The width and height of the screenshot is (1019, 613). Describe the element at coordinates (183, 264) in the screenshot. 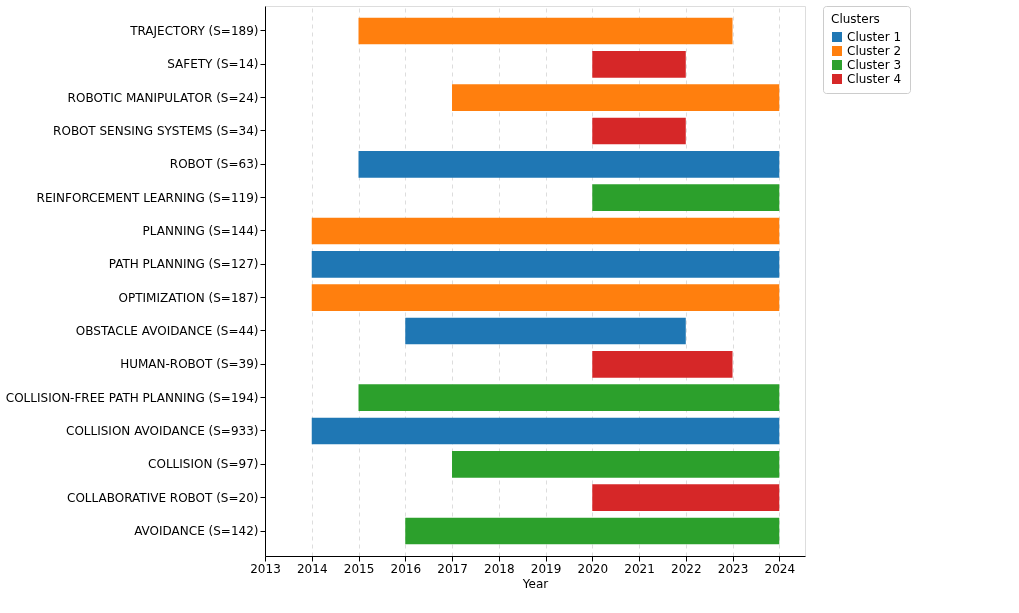

I see `y-tick-label: PATH PLANNING (S=127)` at that location.